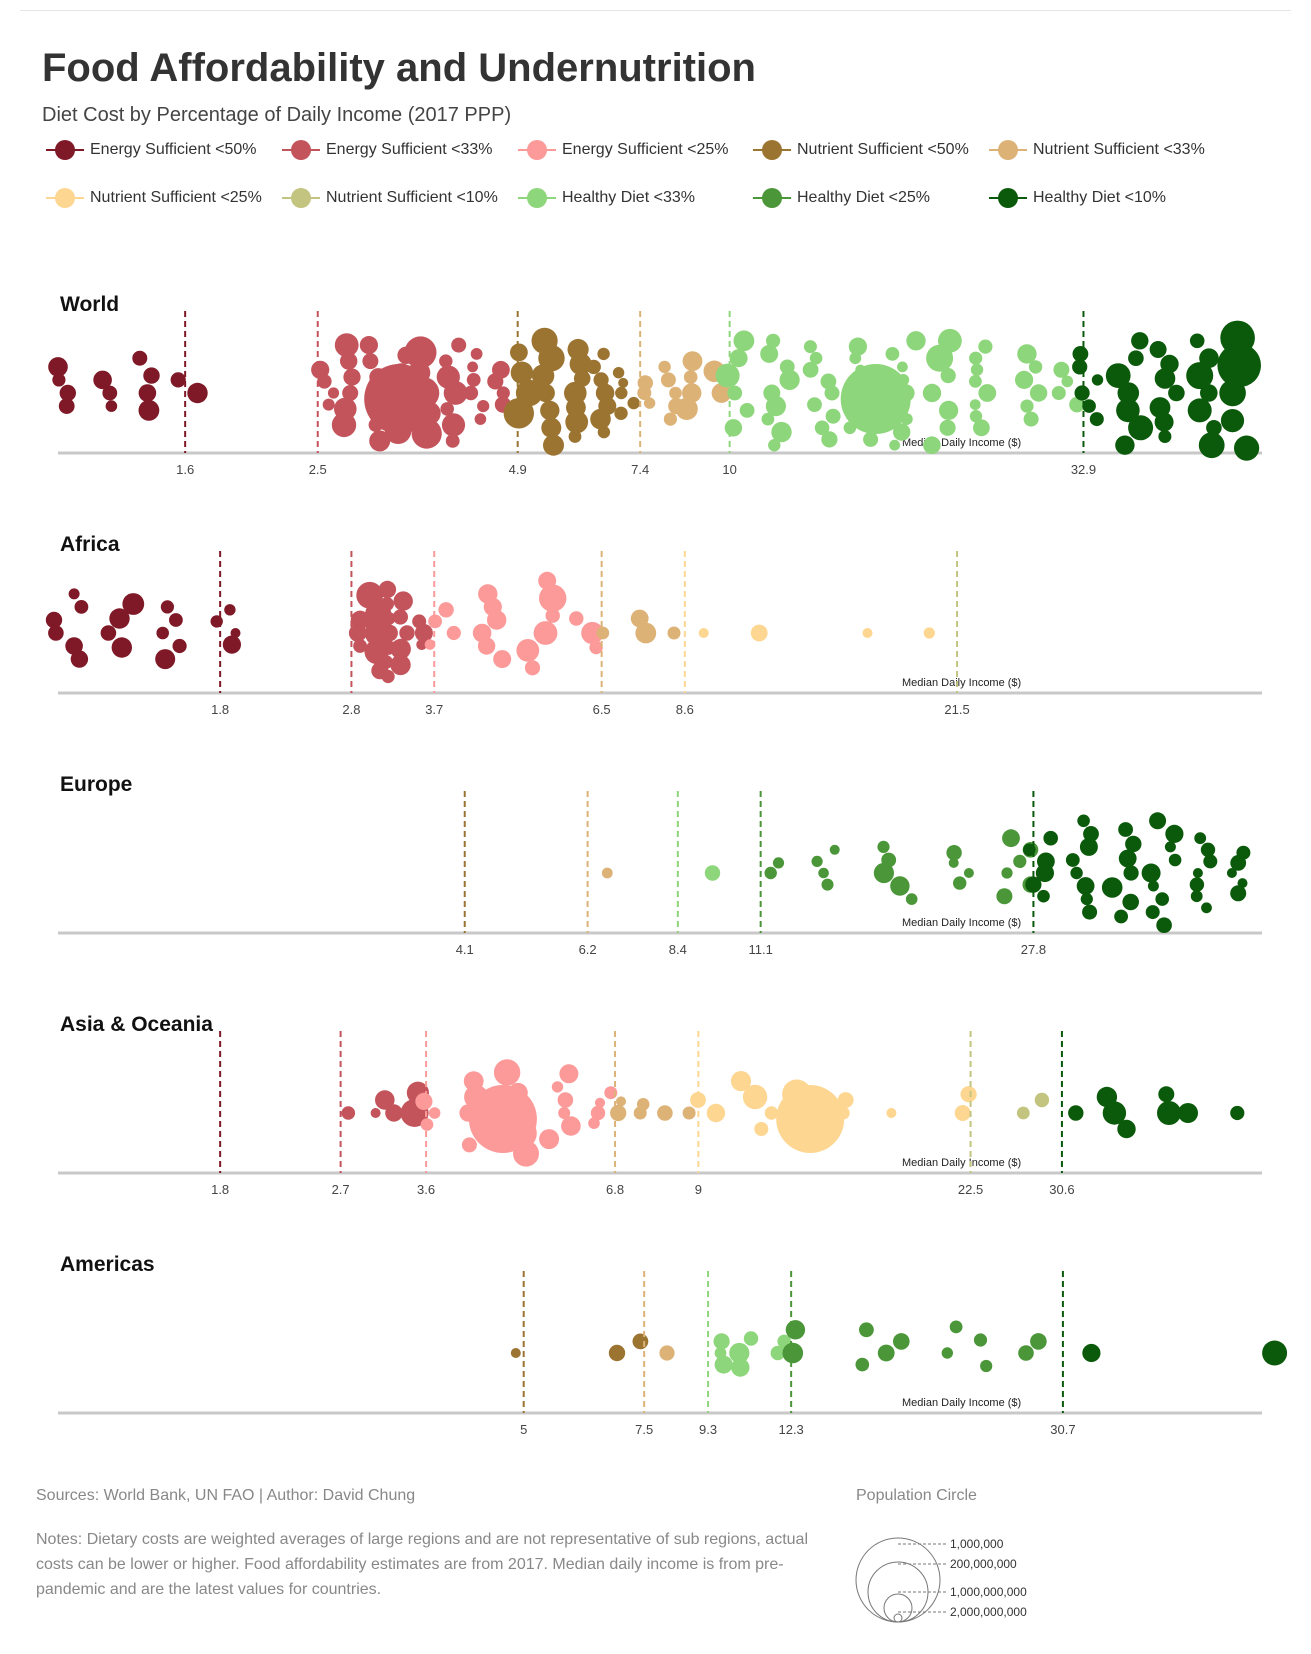  What do you see at coordinates (151, 150) in the screenshot?
I see `legend-item: Energy Sufficient <50%` at bounding box center [151, 150].